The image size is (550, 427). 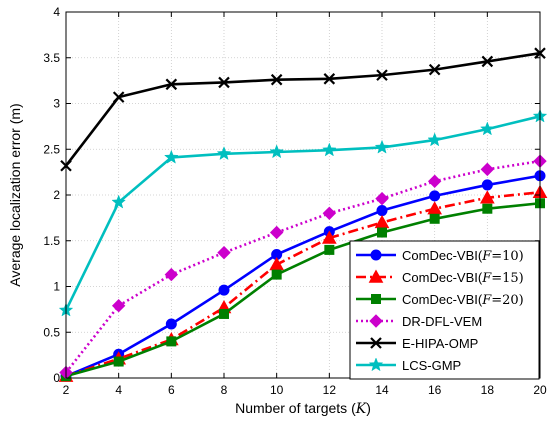 I want to click on x-tick-label: 8, so click(x=224, y=390).